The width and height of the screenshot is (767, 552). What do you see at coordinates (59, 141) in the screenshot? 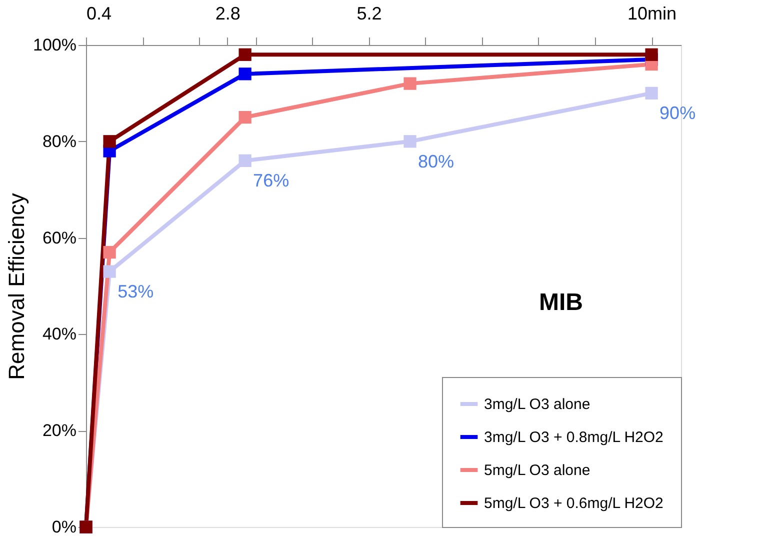
I see `y-tick-label: 80%` at bounding box center [59, 141].